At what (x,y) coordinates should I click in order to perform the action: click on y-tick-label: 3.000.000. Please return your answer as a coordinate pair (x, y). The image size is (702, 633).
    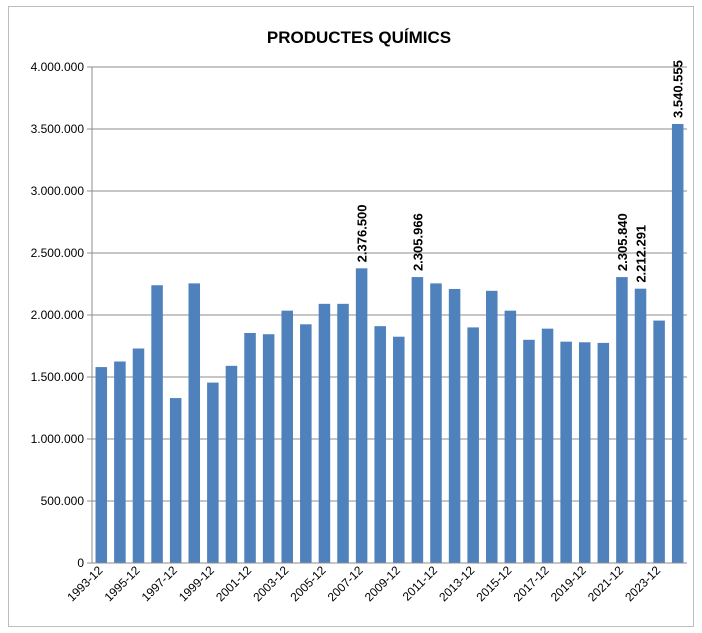
    Looking at the image, I should click on (58, 191).